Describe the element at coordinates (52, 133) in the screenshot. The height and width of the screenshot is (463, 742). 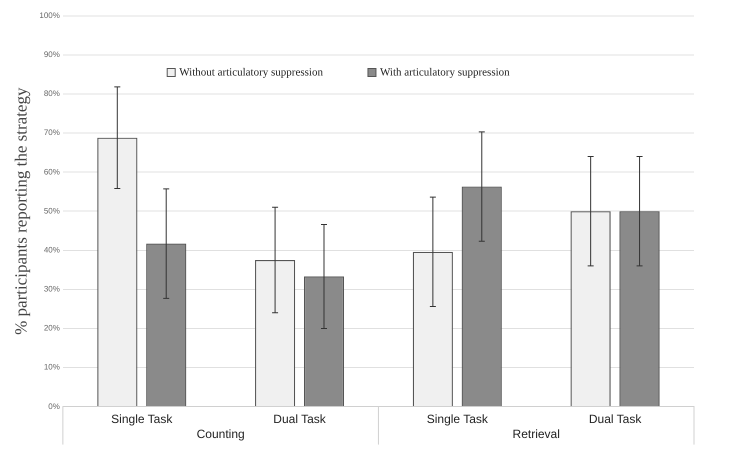
I see `y-tick-label: 70%` at that location.